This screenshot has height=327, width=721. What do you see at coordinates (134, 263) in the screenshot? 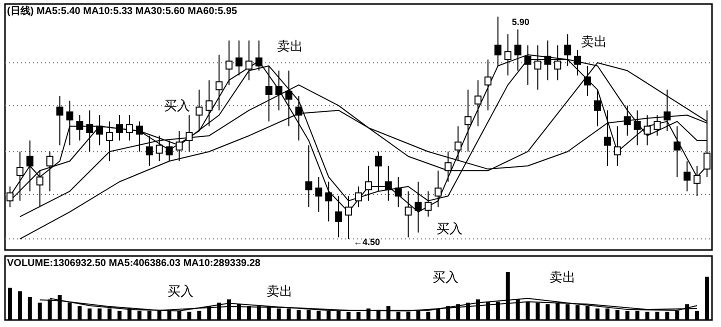
I see `chart-title: VOLUME:1306932.50 MA5:406386.03 MA10:289339.28` at bounding box center [134, 263].